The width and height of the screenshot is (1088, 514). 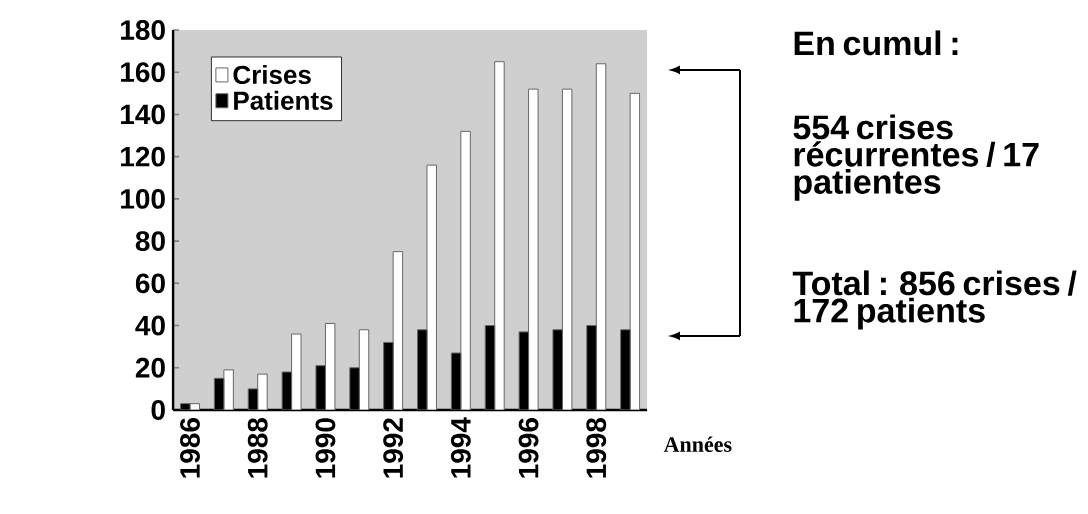 What do you see at coordinates (257, 447) in the screenshot?
I see `x-tick-label: 1988` at bounding box center [257, 447].